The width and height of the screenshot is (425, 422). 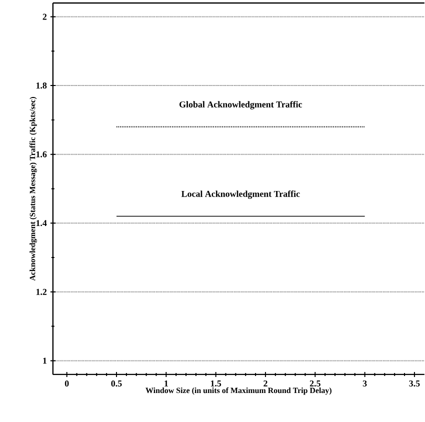 What do you see at coordinates (240, 194) in the screenshot?
I see `annotation: Local Acknowledgment Traffic` at bounding box center [240, 194].